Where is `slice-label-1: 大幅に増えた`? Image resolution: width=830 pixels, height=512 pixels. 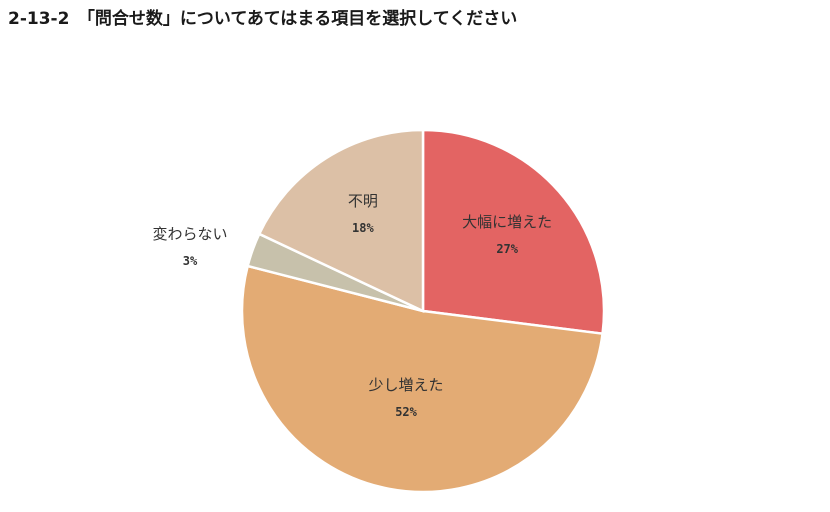
slice-label-1: 大幅に増えた is located at coordinates (507, 222).